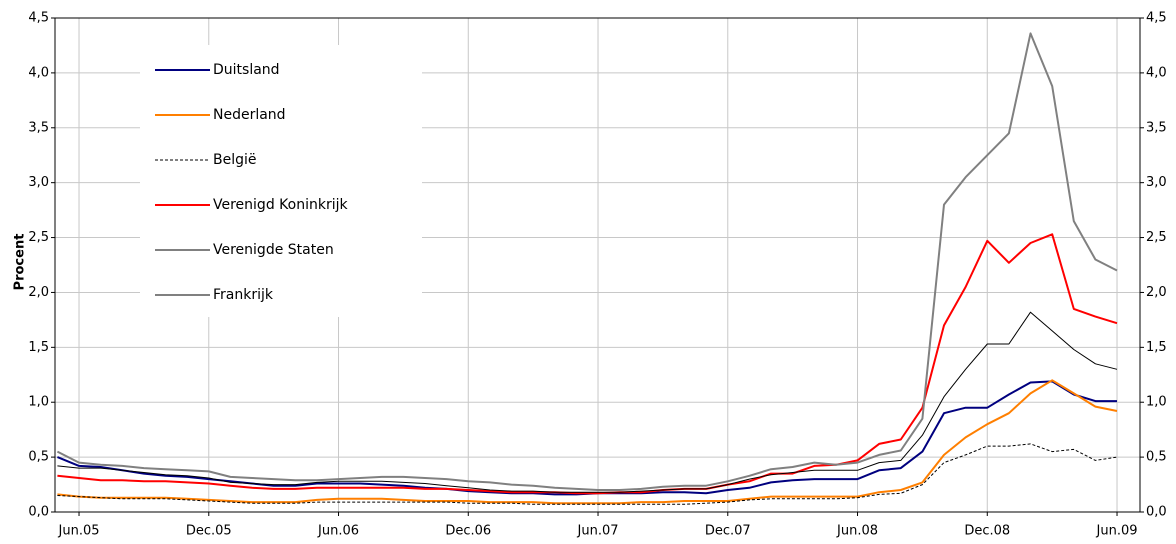 Image resolution: width=1176 pixels, height=544 pixels. I want to click on y2-tick-label: 3,0, so click(1156, 182).